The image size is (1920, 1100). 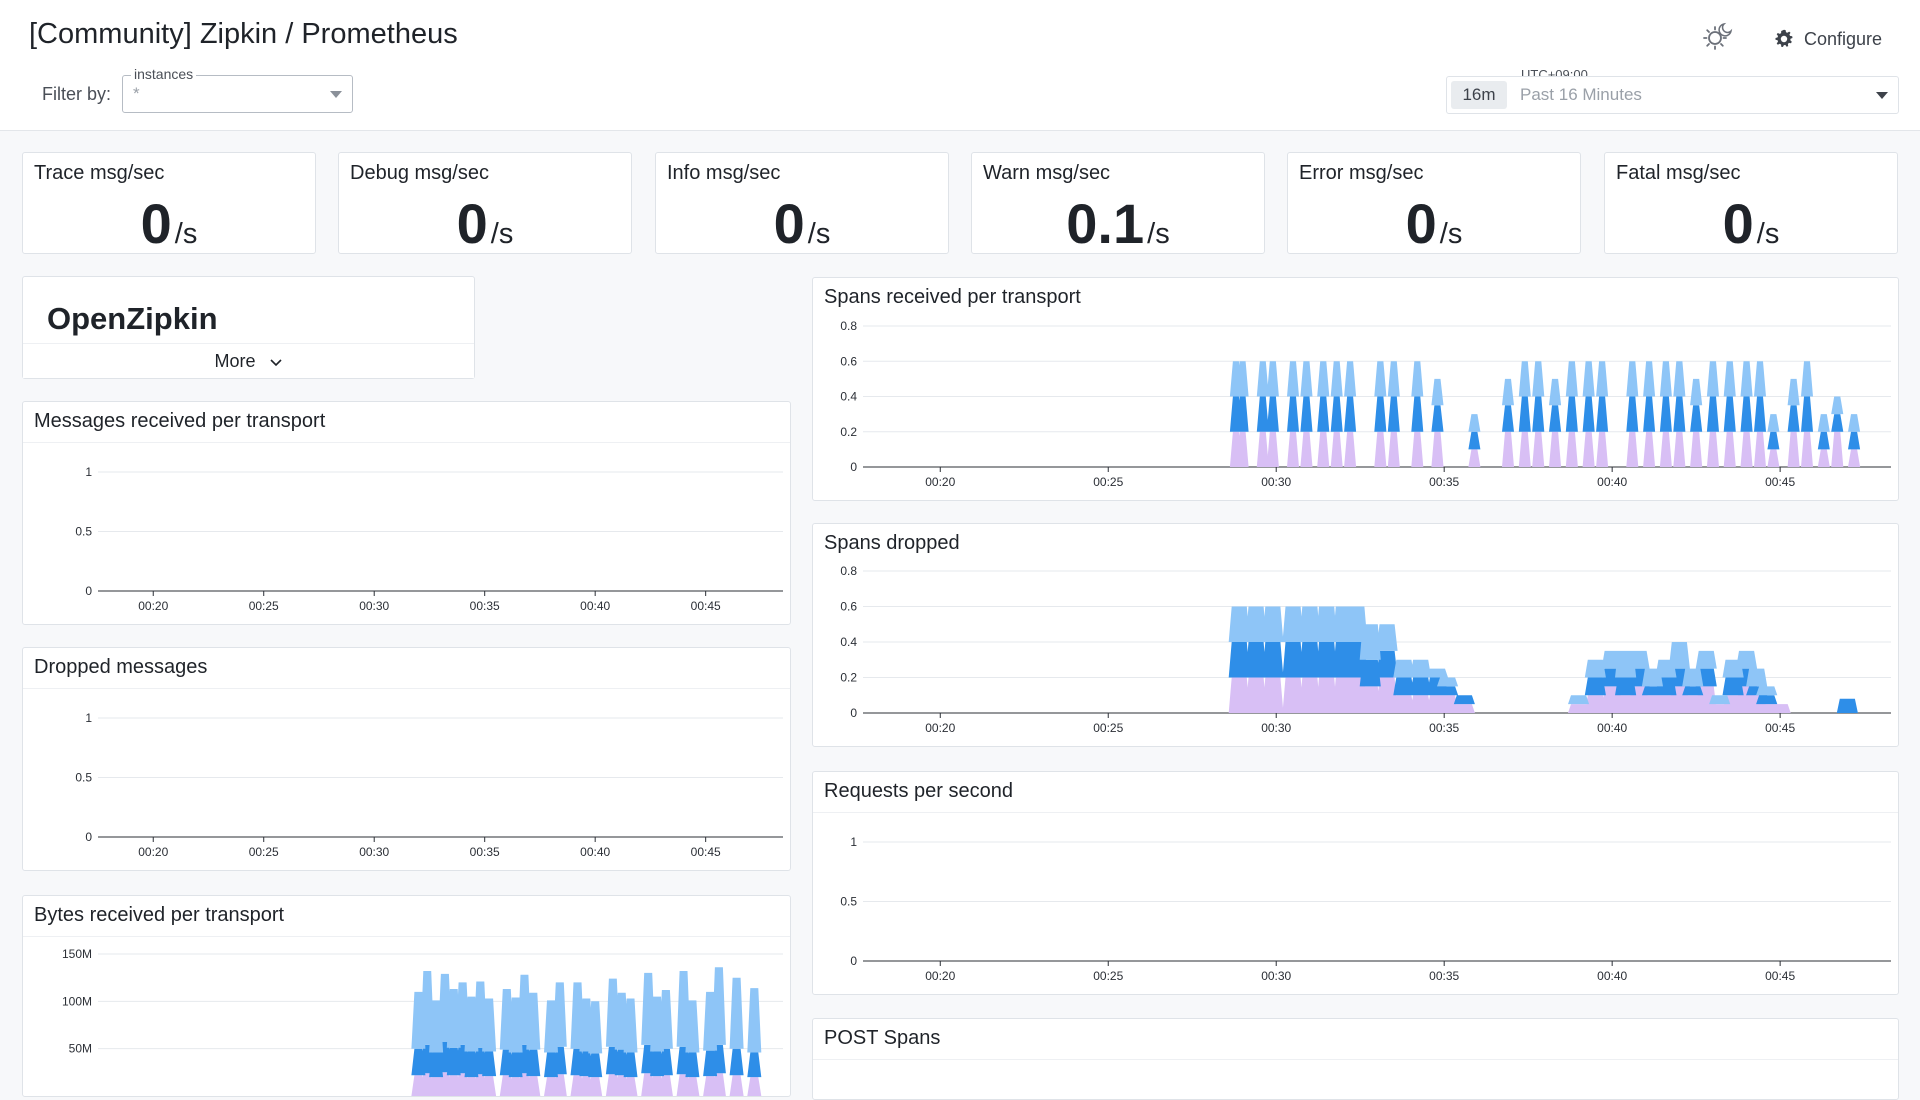 I want to click on stat-value: 0.1, so click(x=1105, y=223).